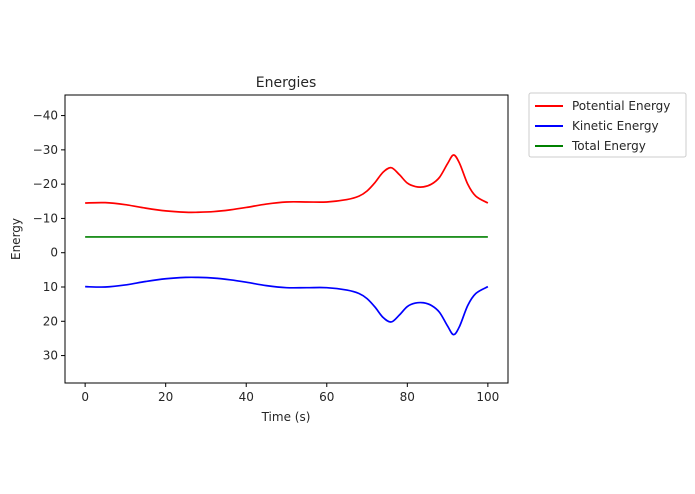 The height and width of the screenshot is (494, 695). Describe the element at coordinates (16, 239) in the screenshot. I see `y-axis-label: Energy` at that location.